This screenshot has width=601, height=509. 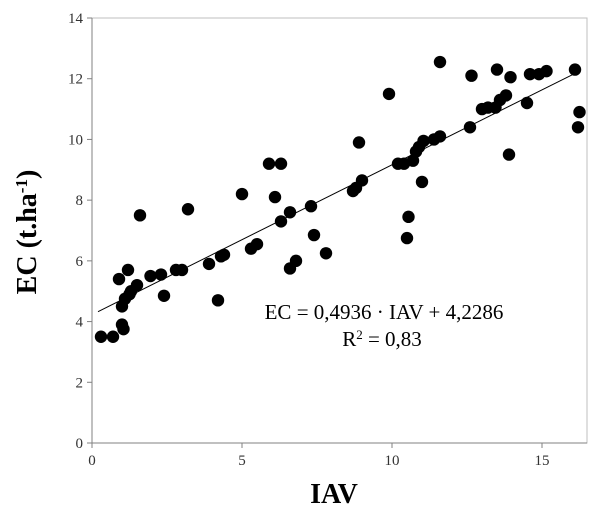 I want to click on x-tick-label: 15, so click(x=542, y=461).